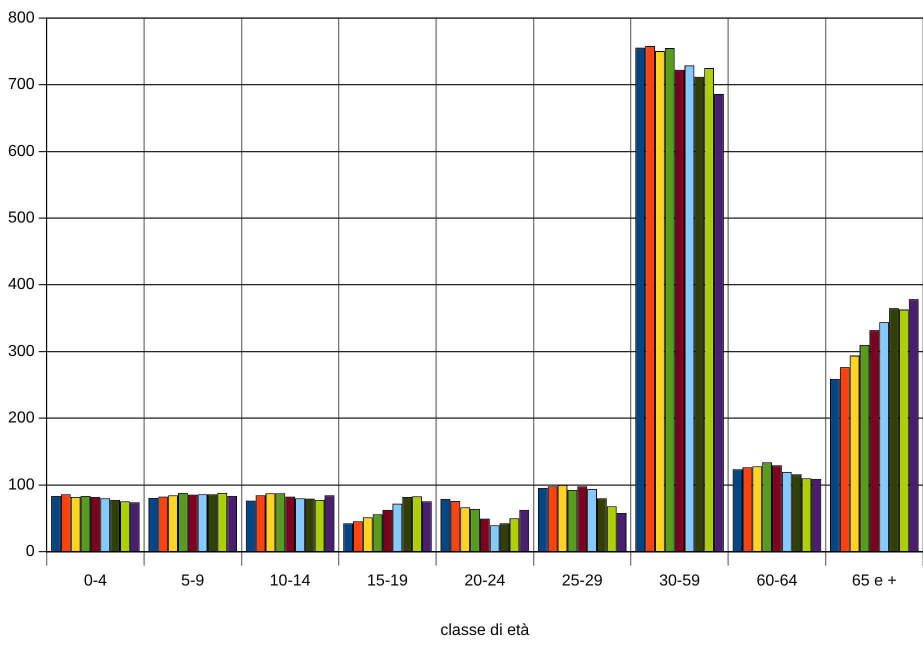 The height and width of the screenshot is (648, 923). What do you see at coordinates (582, 581) in the screenshot?
I see `x-tick-label: 25-29` at bounding box center [582, 581].